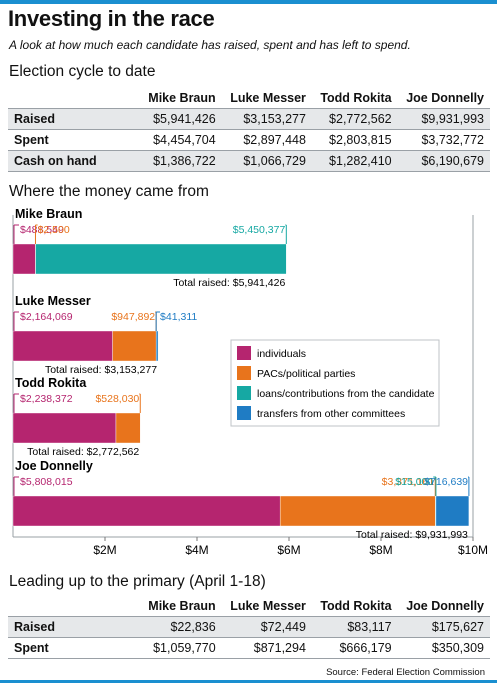 The height and width of the screenshot is (683, 497). What do you see at coordinates (104, 550) in the screenshot?
I see `x-tick-label: $2M` at bounding box center [104, 550].